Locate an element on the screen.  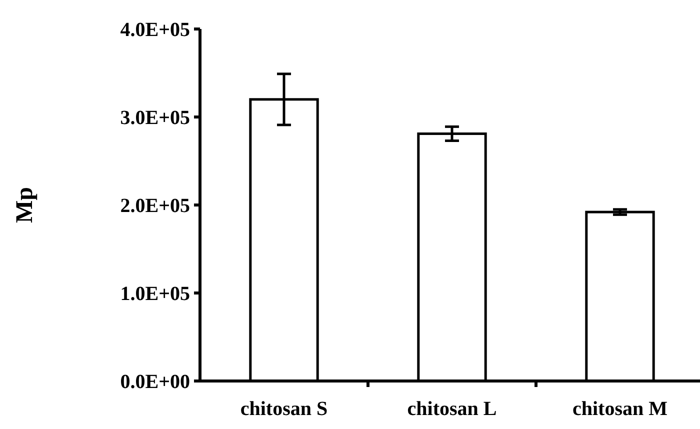
y-tick-label: 4.0E+05 is located at coordinates (155, 30).